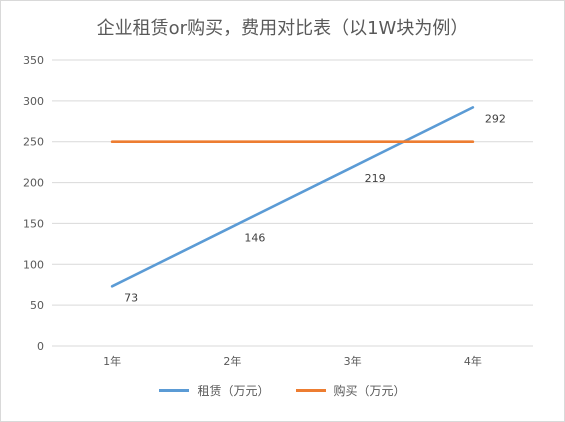  I want to click on legend-swatch-purchase, so click(310, 390).